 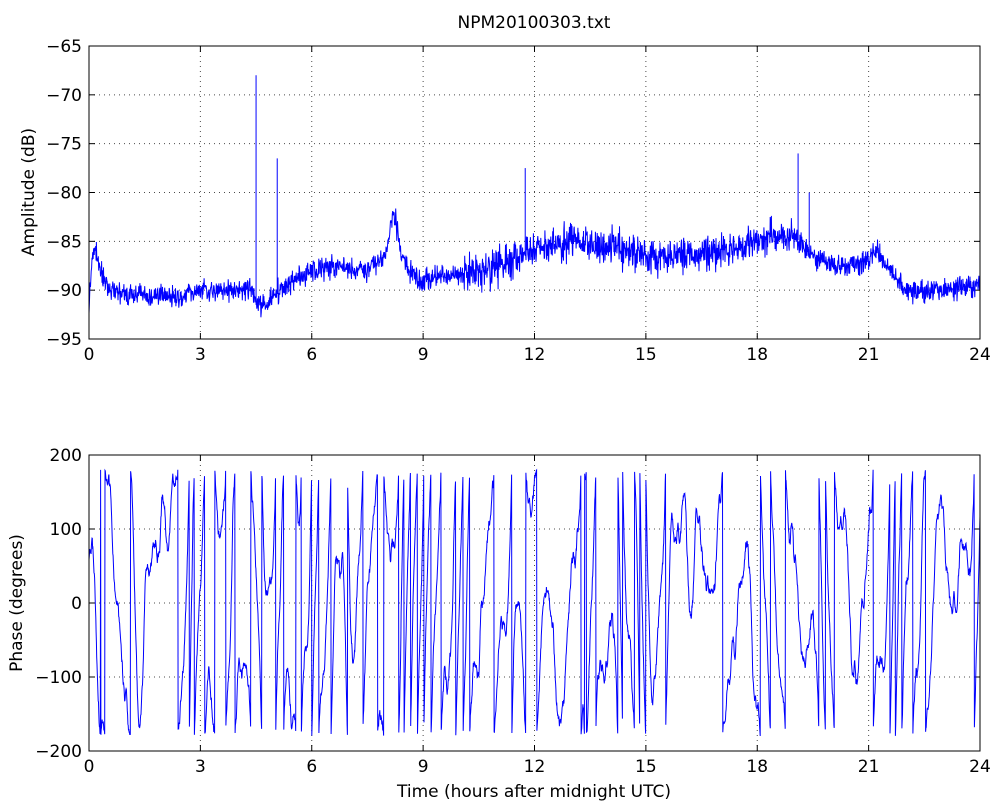 What do you see at coordinates (534, 23) in the screenshot?
I see `chart-title: NPM20100303.txt` at bounding box center [534, 23].